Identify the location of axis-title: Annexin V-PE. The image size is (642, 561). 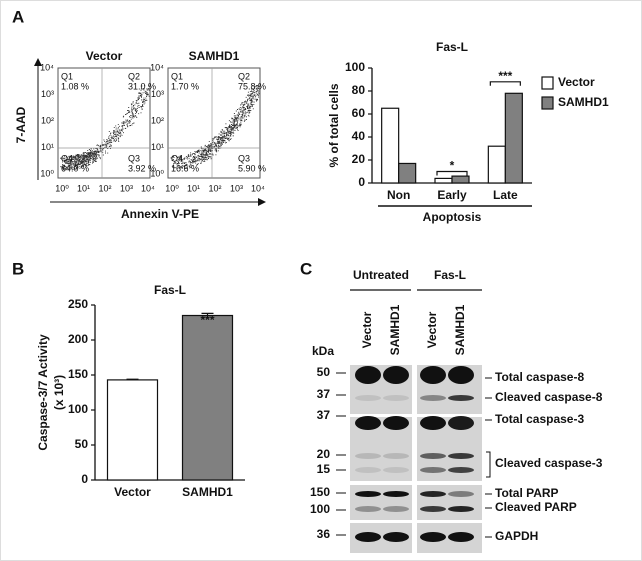
(160, 214).